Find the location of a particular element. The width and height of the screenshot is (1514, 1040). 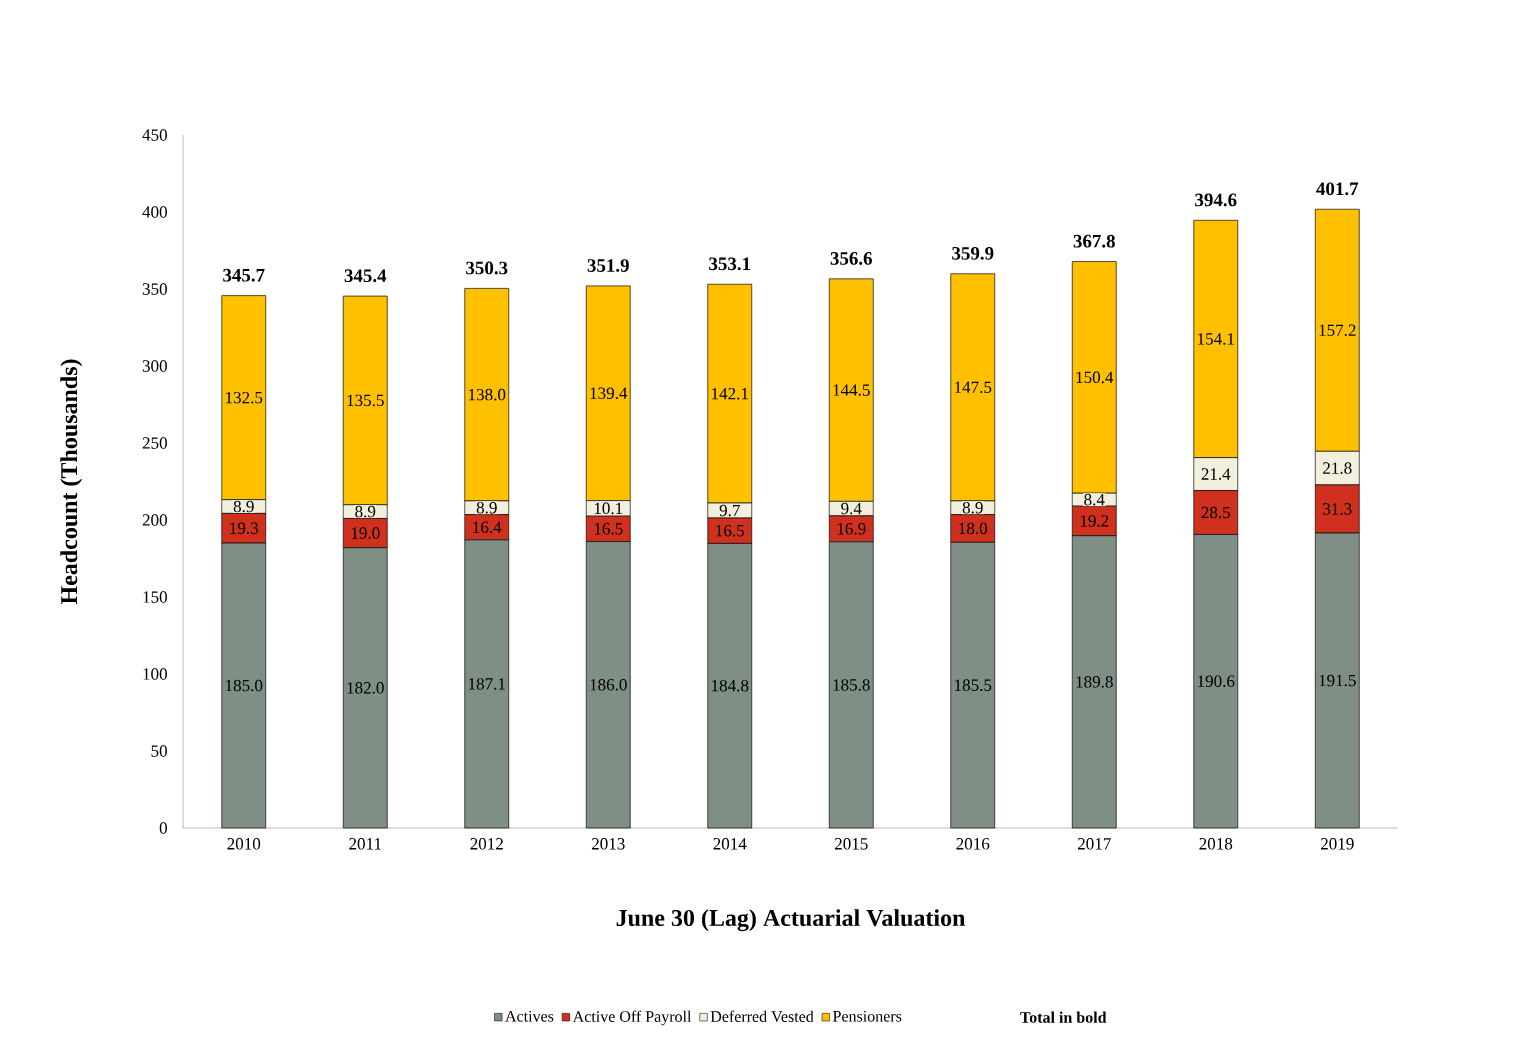

total-label: 367.8 is located at coordinates (1094, 241).